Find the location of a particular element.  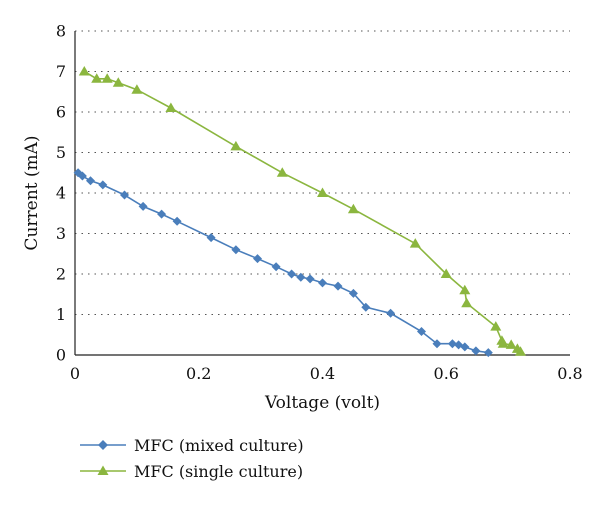

y-tick-label: 3 is located at coordinates (61, 233).